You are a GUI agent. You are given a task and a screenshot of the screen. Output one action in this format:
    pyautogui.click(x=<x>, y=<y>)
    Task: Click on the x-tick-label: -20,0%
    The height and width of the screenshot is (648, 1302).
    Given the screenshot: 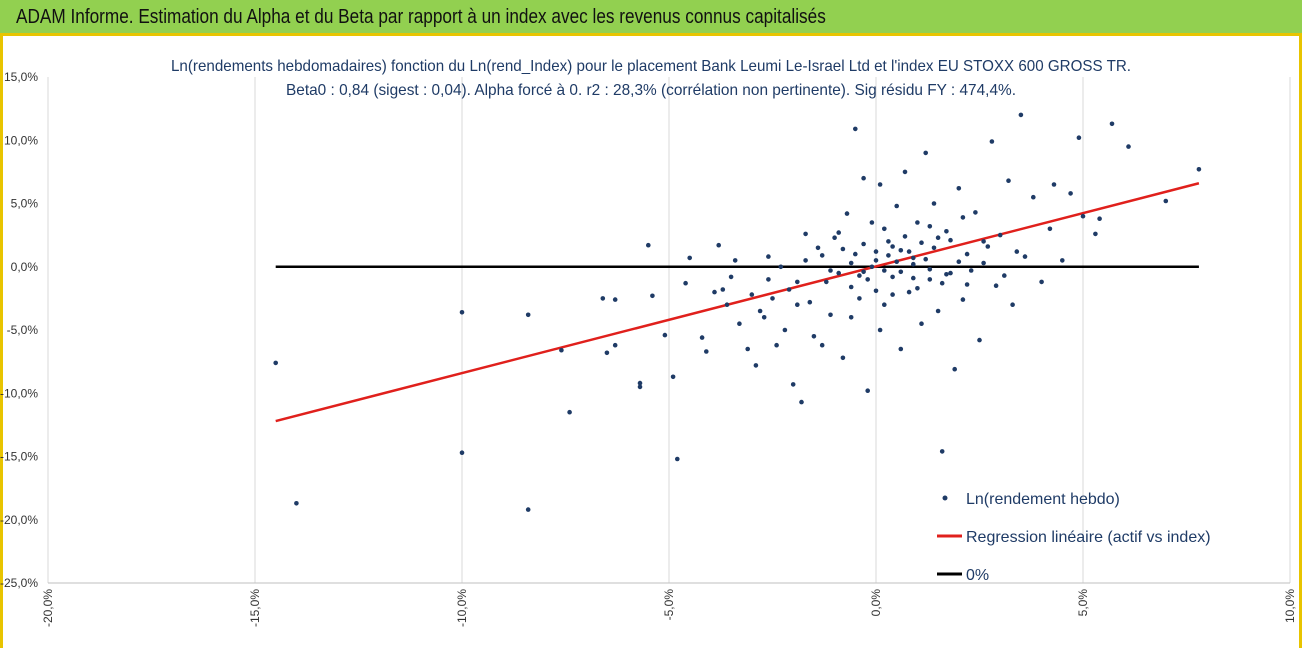 What is the action you would take?
    pyautogui.click(x=48, y=608)
    